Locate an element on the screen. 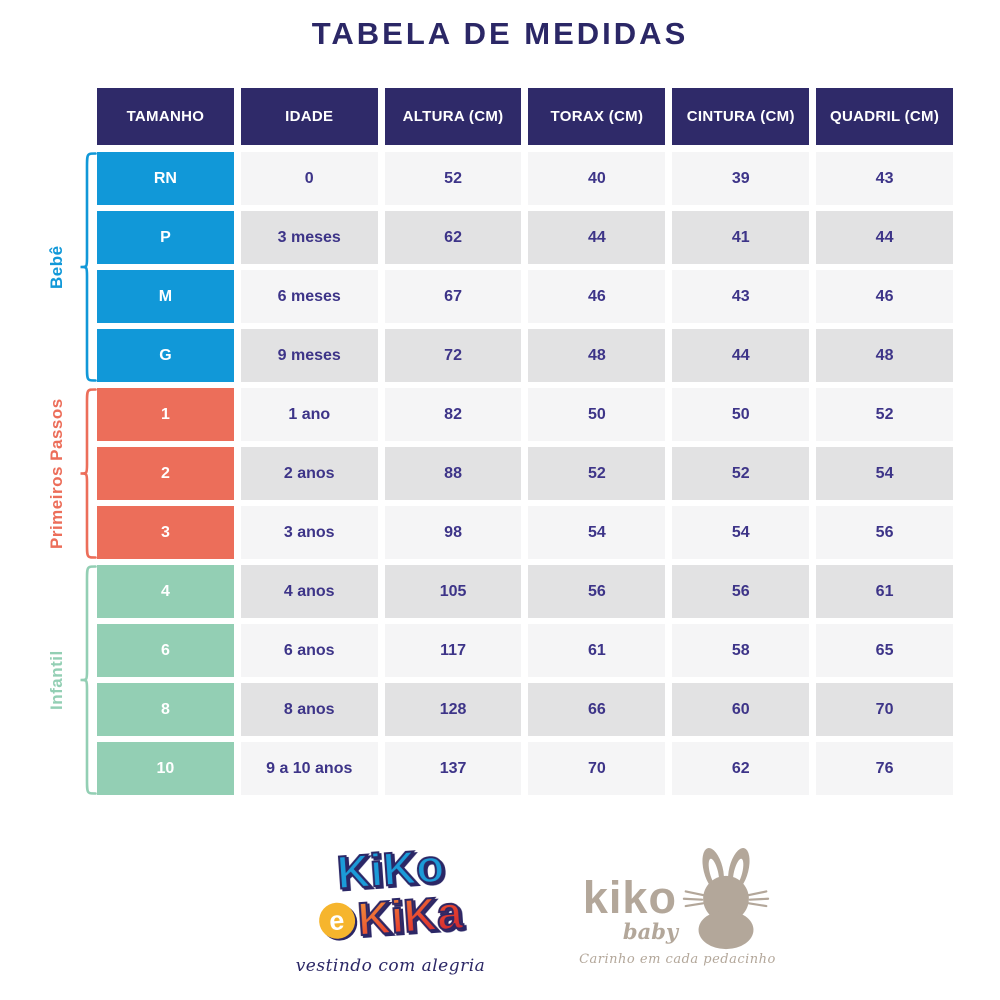 The image size is (1000, 1000). column-header-altura: ALTURA (CM) is located at coordinates (453, 116).